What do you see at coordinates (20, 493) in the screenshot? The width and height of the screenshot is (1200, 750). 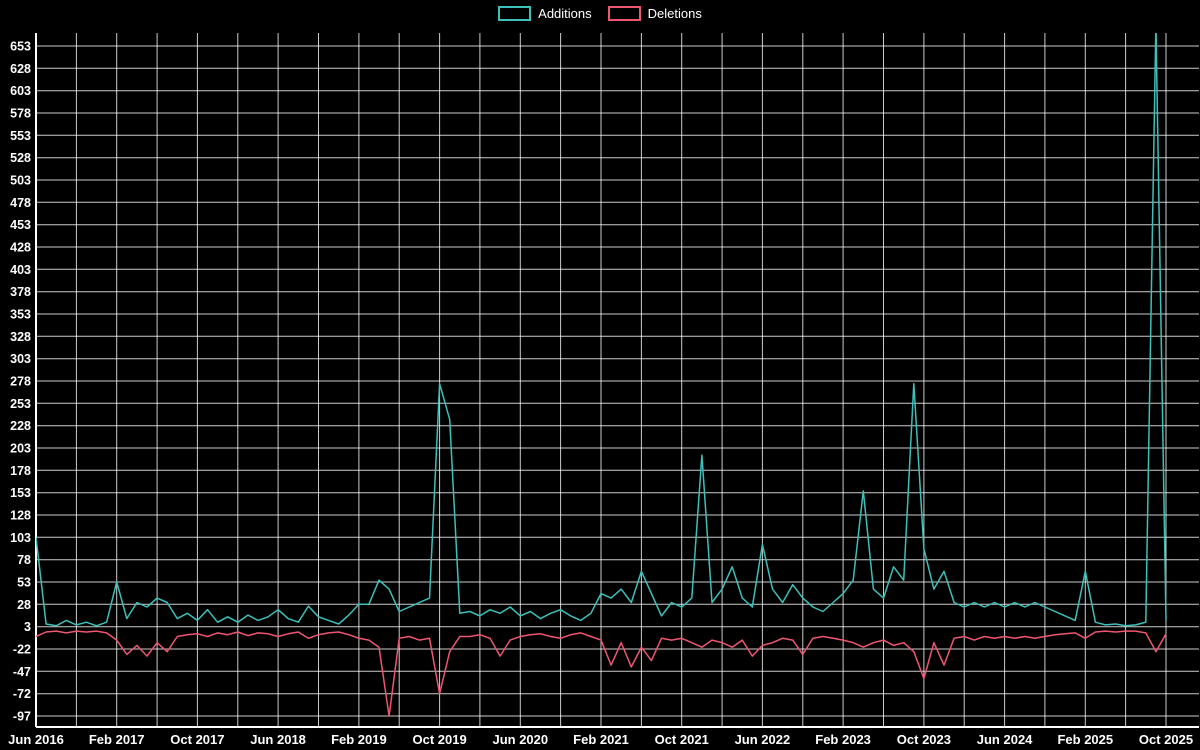 I see `y-tick-label: 153` at bounding box center [20, 493].